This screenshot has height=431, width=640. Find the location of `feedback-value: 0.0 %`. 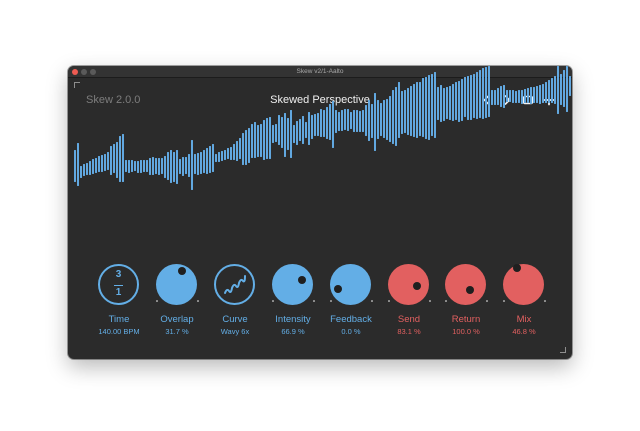

feedback-value: 0.0 % is located at coordinates (351, 331).